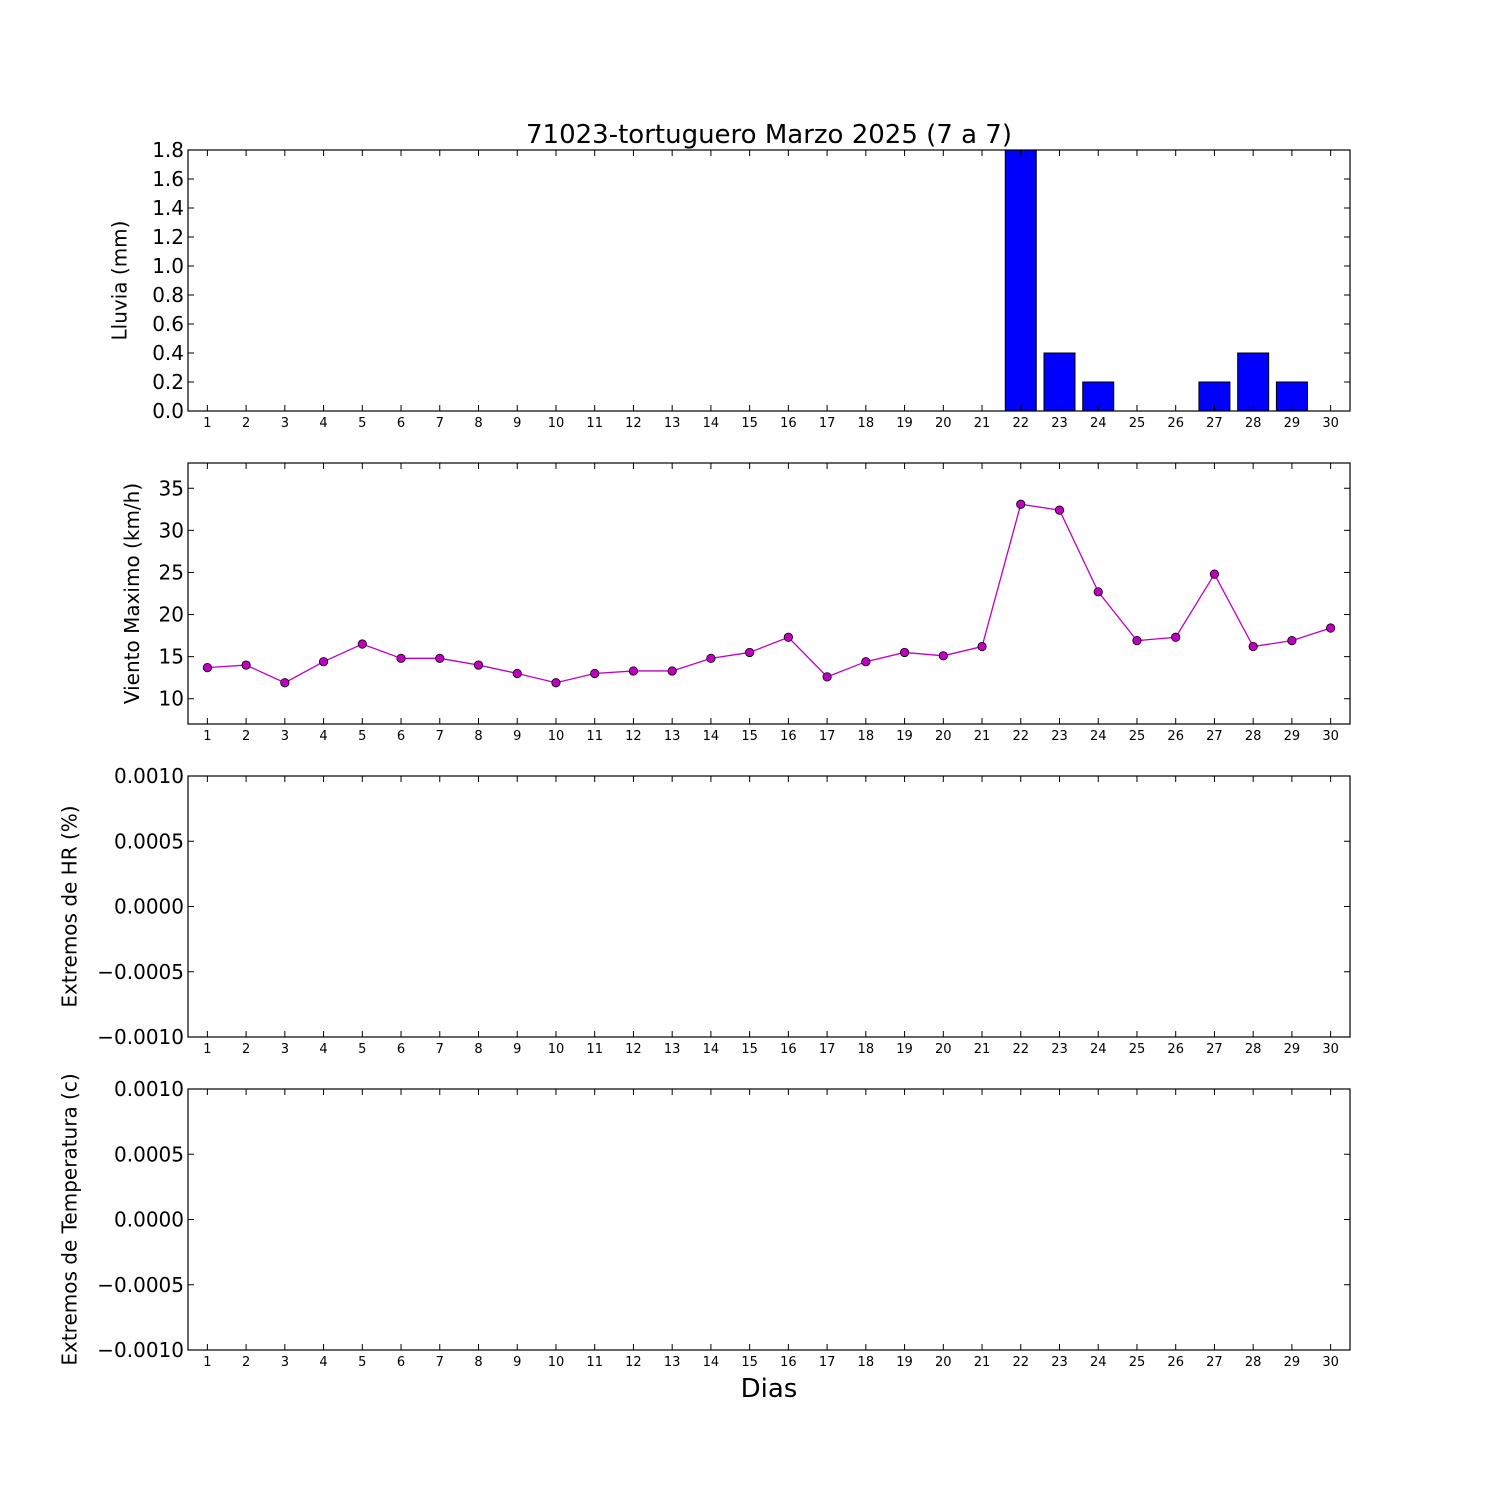  Describe the element at coordinates (171, 657) in the screenshot. I see `y-tick-label: 15` at that location.